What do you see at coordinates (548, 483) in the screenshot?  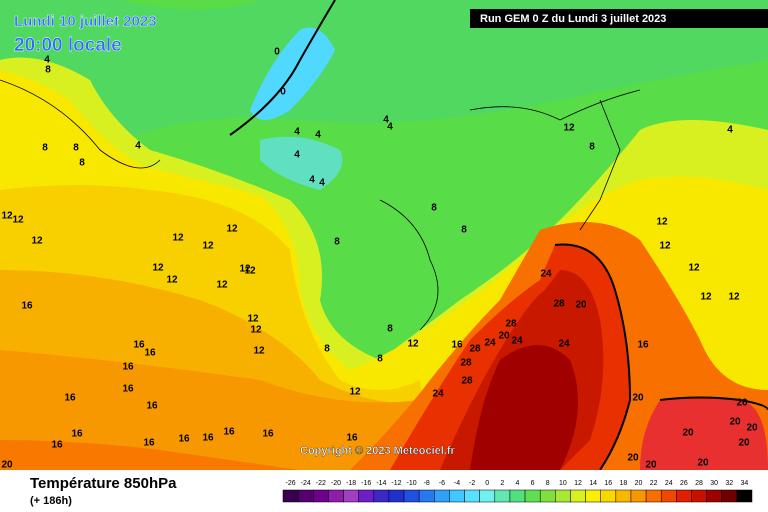 I see `legend-label: 8` at bounding box center [548, 483].